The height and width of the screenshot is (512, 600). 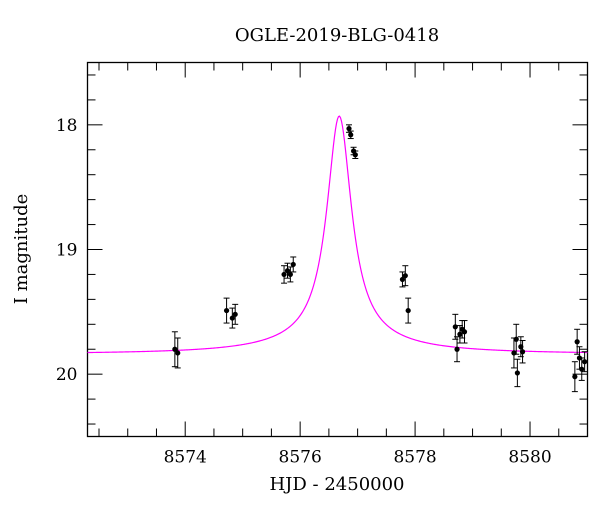 What do you see at coordinates (67, 251) in the screenshot?
I see `y-tick-label: 19` at bounding box center [67, 251].